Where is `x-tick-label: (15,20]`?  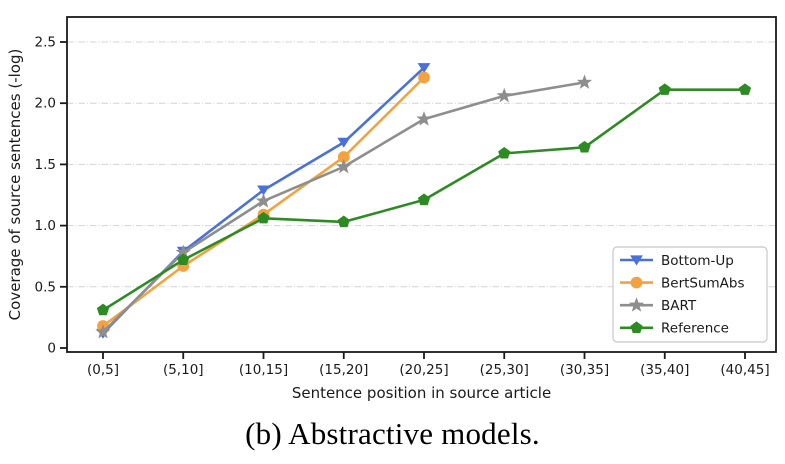 x-tick-label: (15,20] is located at coordinates (343, 370).